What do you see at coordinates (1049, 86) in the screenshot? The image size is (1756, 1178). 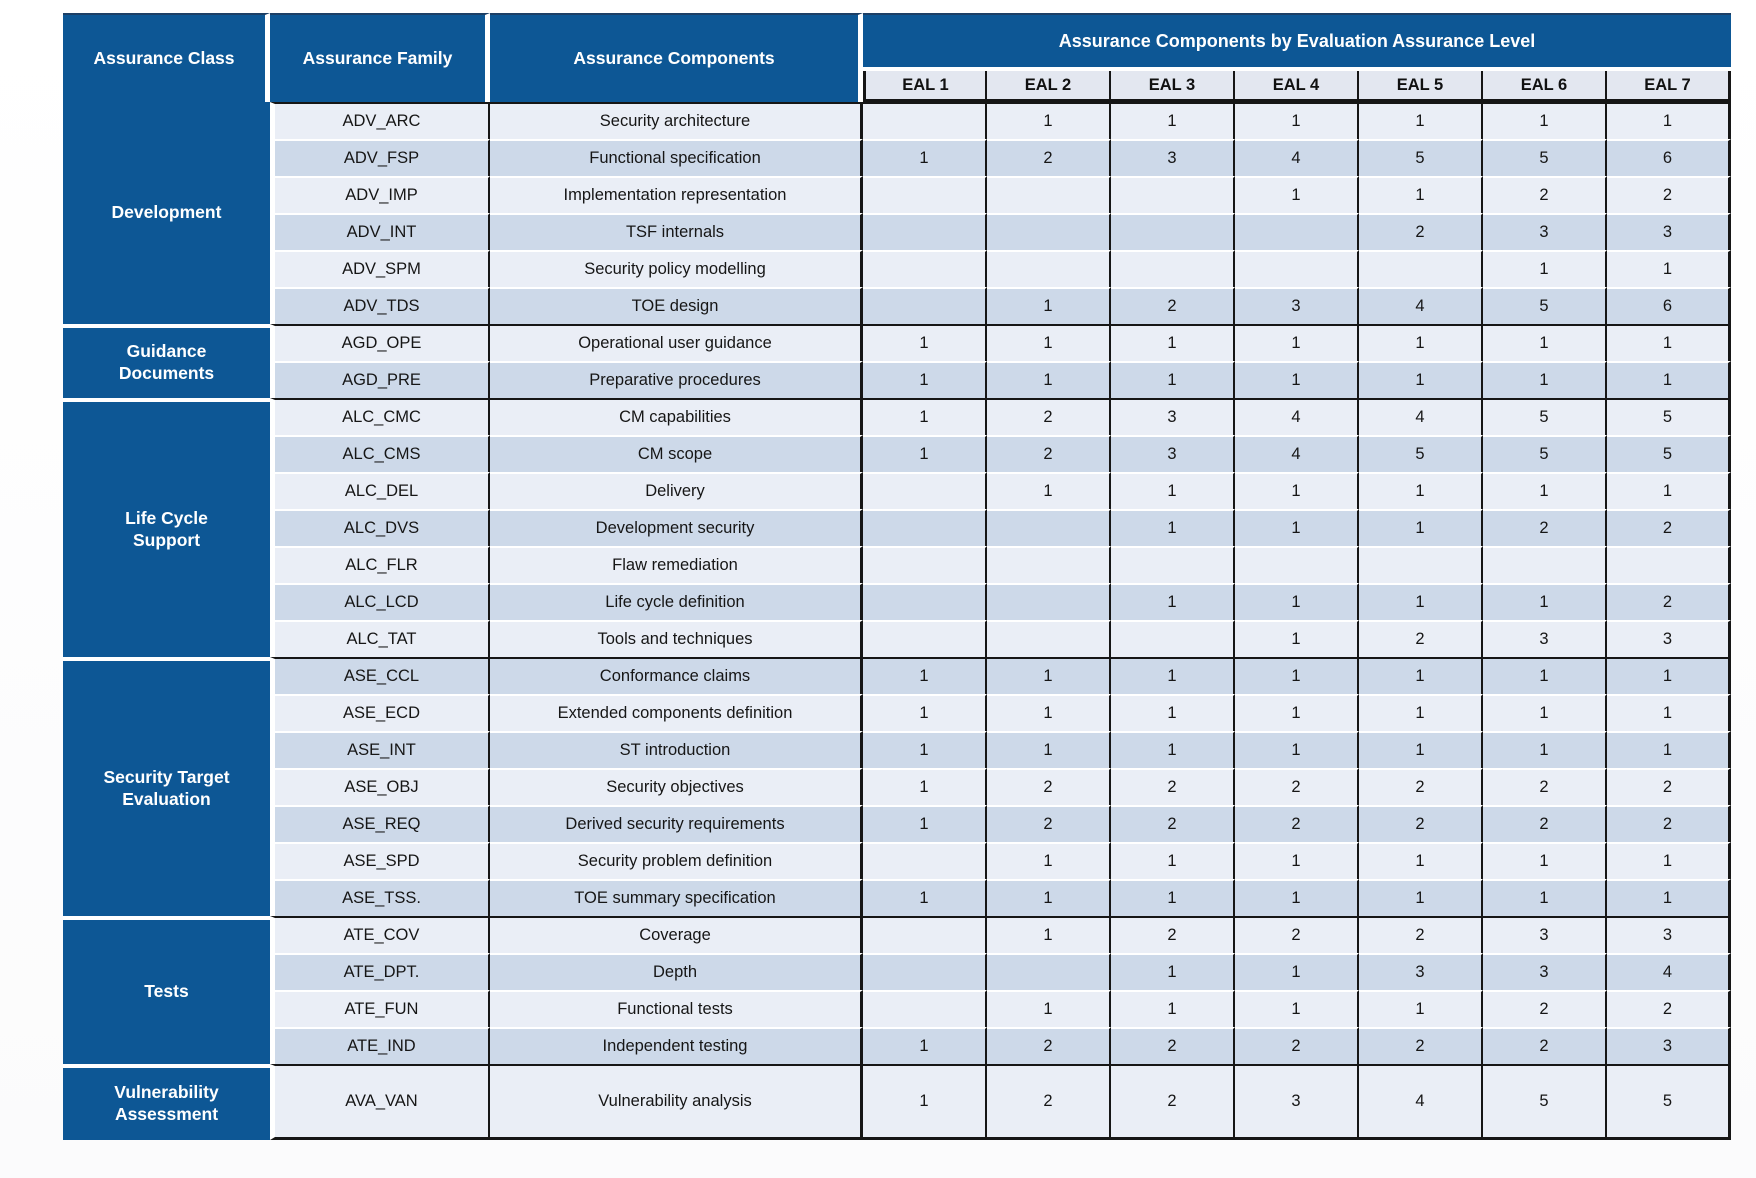 I see `header-eal-2: EAL 2` at bounding box center [1049, 86].